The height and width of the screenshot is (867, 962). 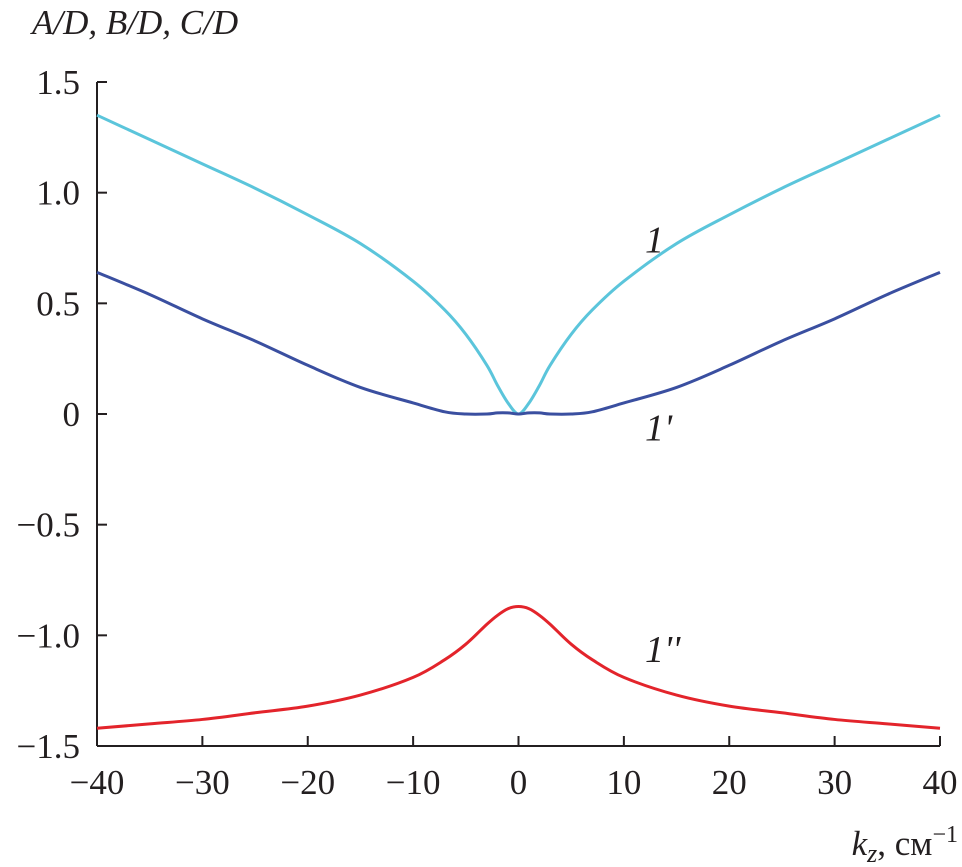 What do you see at coordinates (663, 650) in the screenshot?
I see `curve-label-3: 1''` at bounding box center [663, 650].